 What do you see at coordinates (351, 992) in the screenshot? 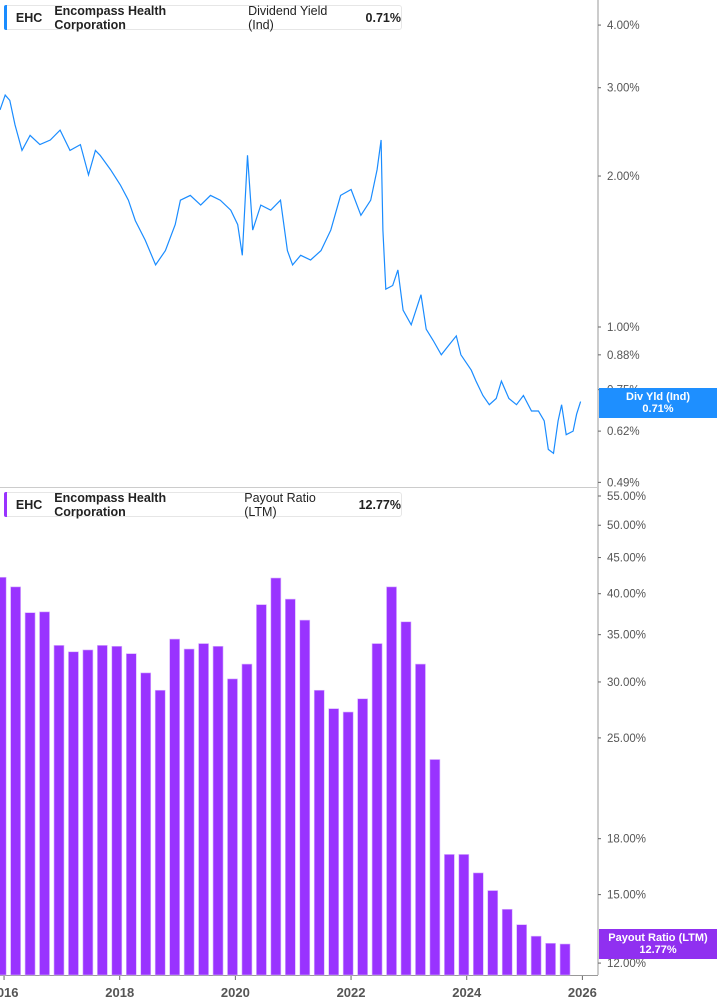
I see `x-tick-label: 2022` at bounding box center [351, 992].